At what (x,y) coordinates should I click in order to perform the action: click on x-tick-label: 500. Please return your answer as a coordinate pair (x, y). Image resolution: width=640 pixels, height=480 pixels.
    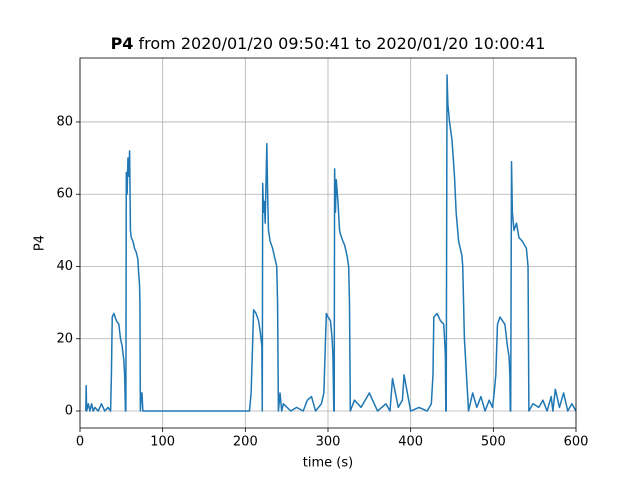
    Looking at the image, I should click on (493, 442).